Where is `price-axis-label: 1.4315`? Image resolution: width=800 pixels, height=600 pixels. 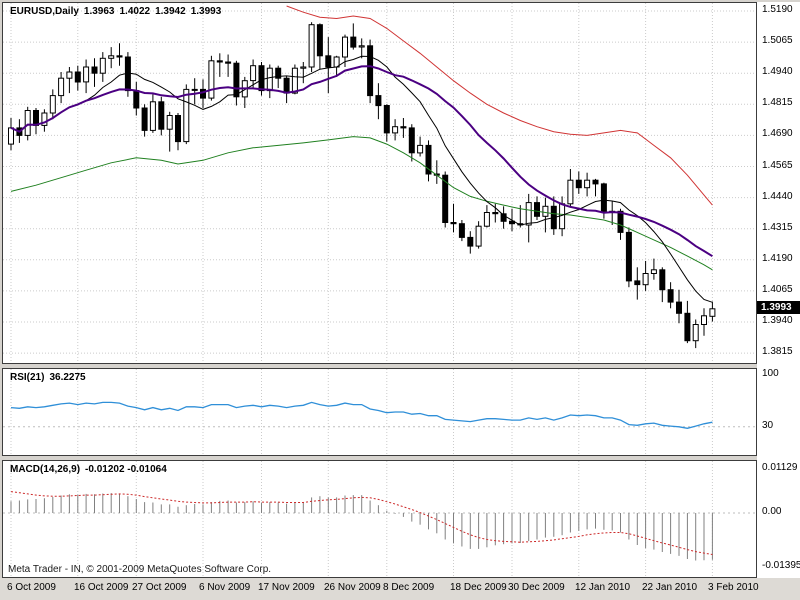 price-axis-label: 1.4315 is located at coordinates (777, 227).